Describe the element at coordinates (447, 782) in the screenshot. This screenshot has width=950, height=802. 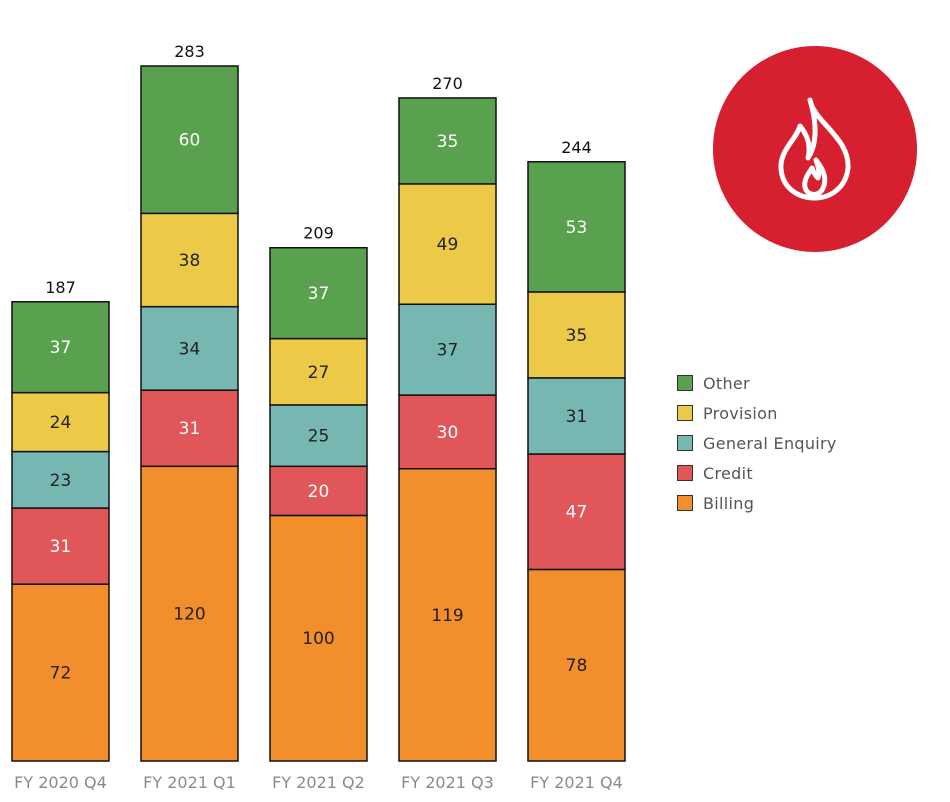
I see `x-tick-label: FY 2021 Q3` at that location.